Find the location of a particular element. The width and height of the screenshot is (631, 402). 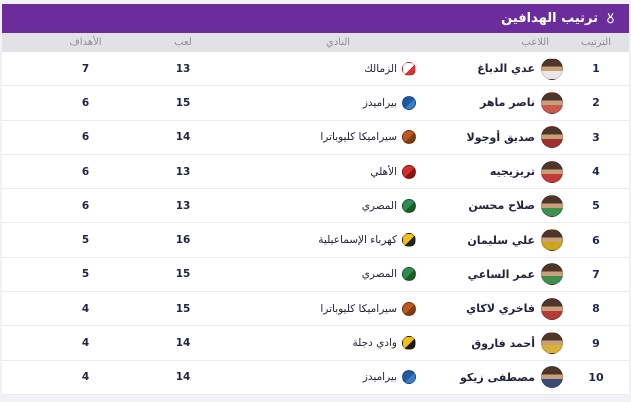

club-name: الزمالك is located at coordinates (380, 68).